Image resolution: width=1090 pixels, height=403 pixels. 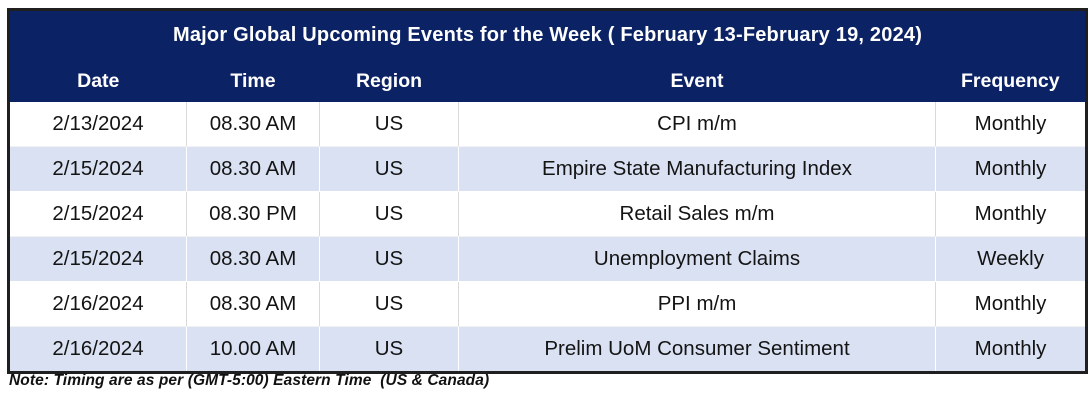 I want to click on table-row: 2/16/2024 08.30 AM US PPI m/m Monthly, so click(x=547, y=304).